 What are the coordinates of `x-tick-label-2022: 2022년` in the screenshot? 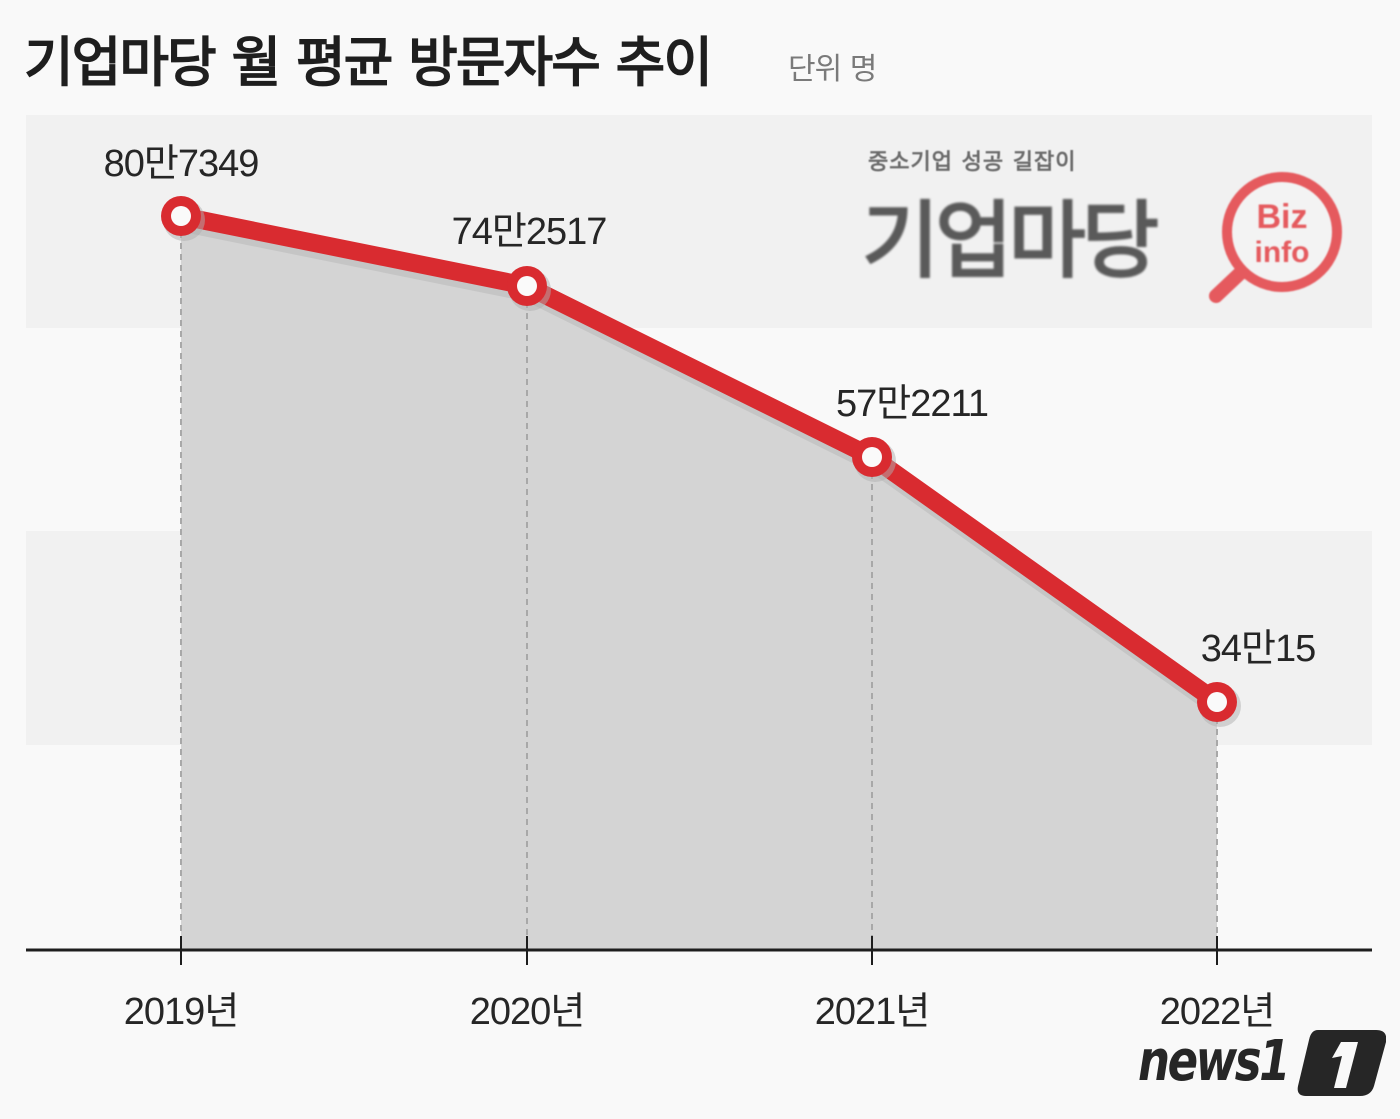 It's located at (1217, 1012).